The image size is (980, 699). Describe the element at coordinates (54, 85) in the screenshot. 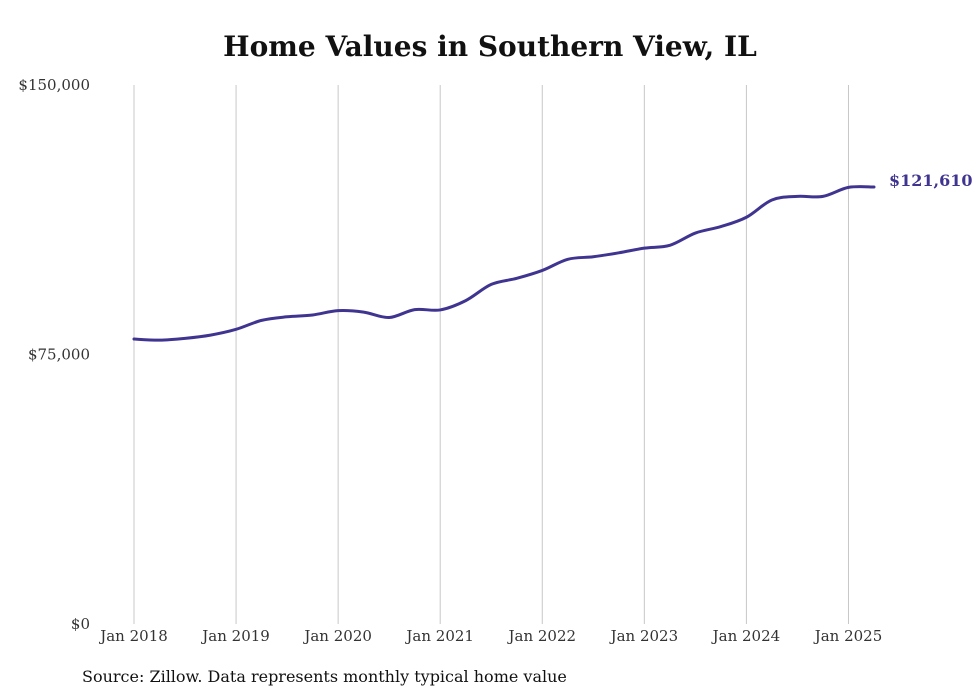

I see `y-tick-label: $150,000` at that location.